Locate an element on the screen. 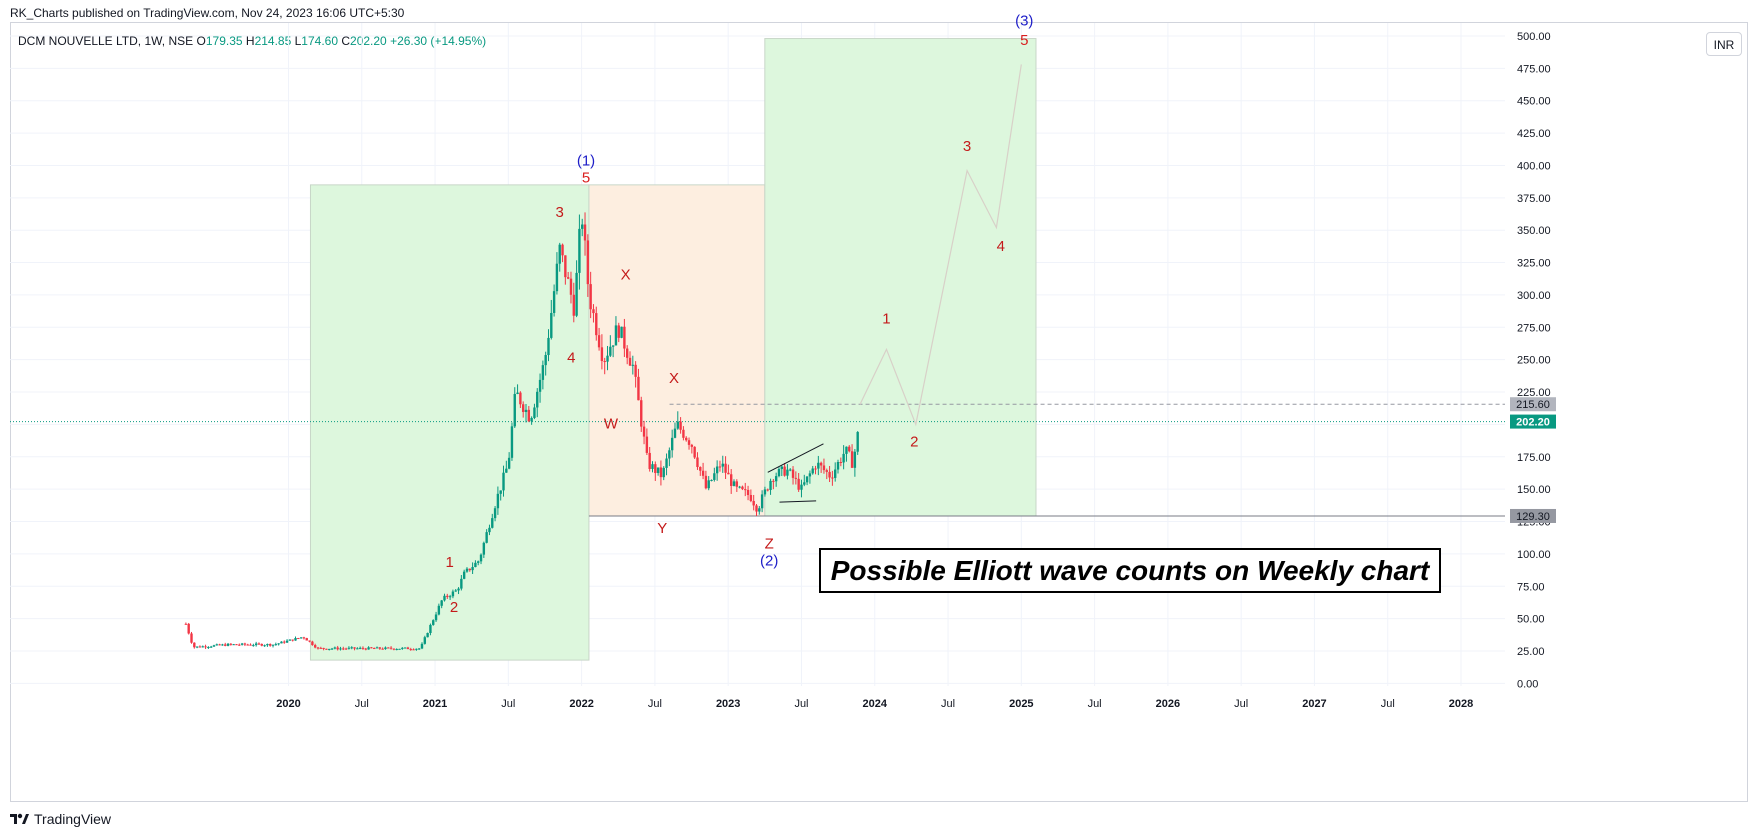 This screenshot has width=1759, height=838. price-tag is located at coordinates (1533, 515).